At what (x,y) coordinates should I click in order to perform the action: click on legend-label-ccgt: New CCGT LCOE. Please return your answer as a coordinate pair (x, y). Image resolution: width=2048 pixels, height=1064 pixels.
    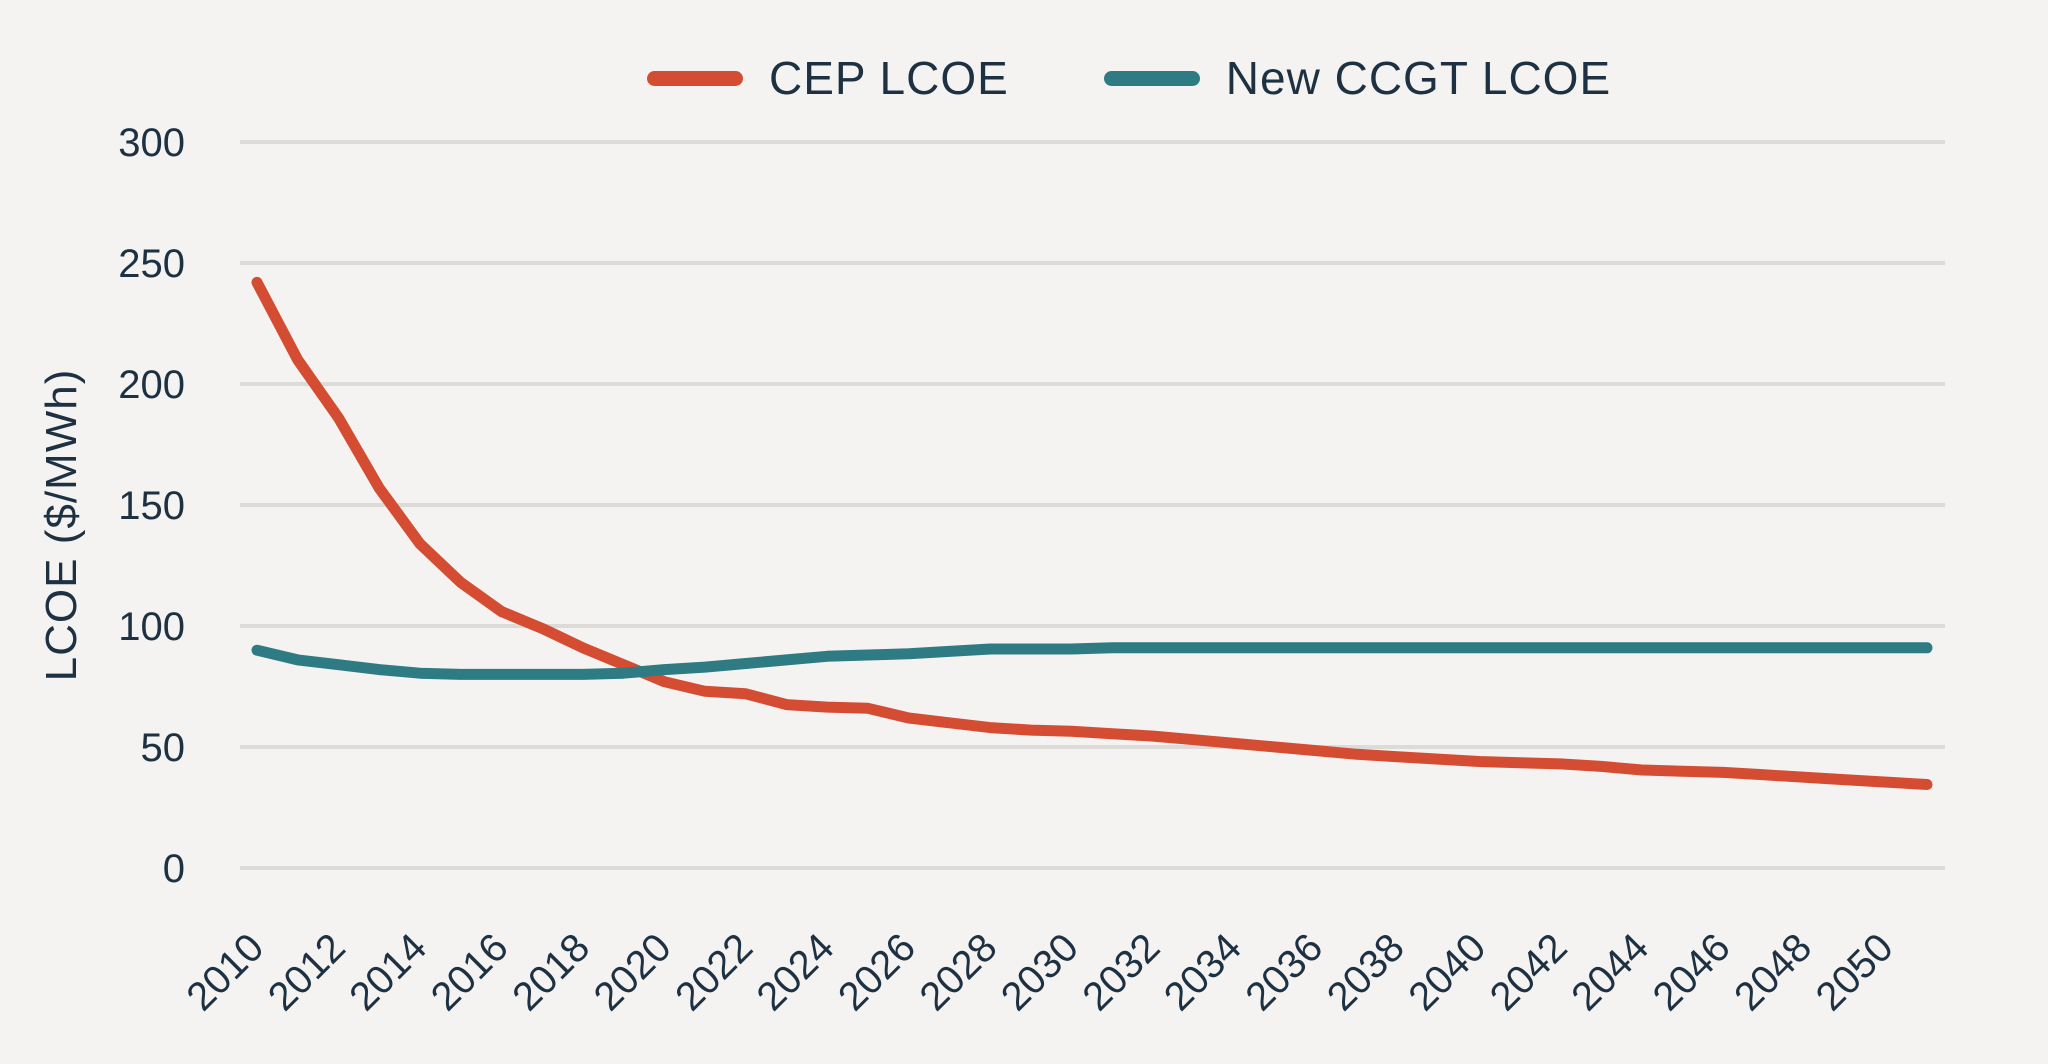
    Looking at the image, I should click on (1418, 78).